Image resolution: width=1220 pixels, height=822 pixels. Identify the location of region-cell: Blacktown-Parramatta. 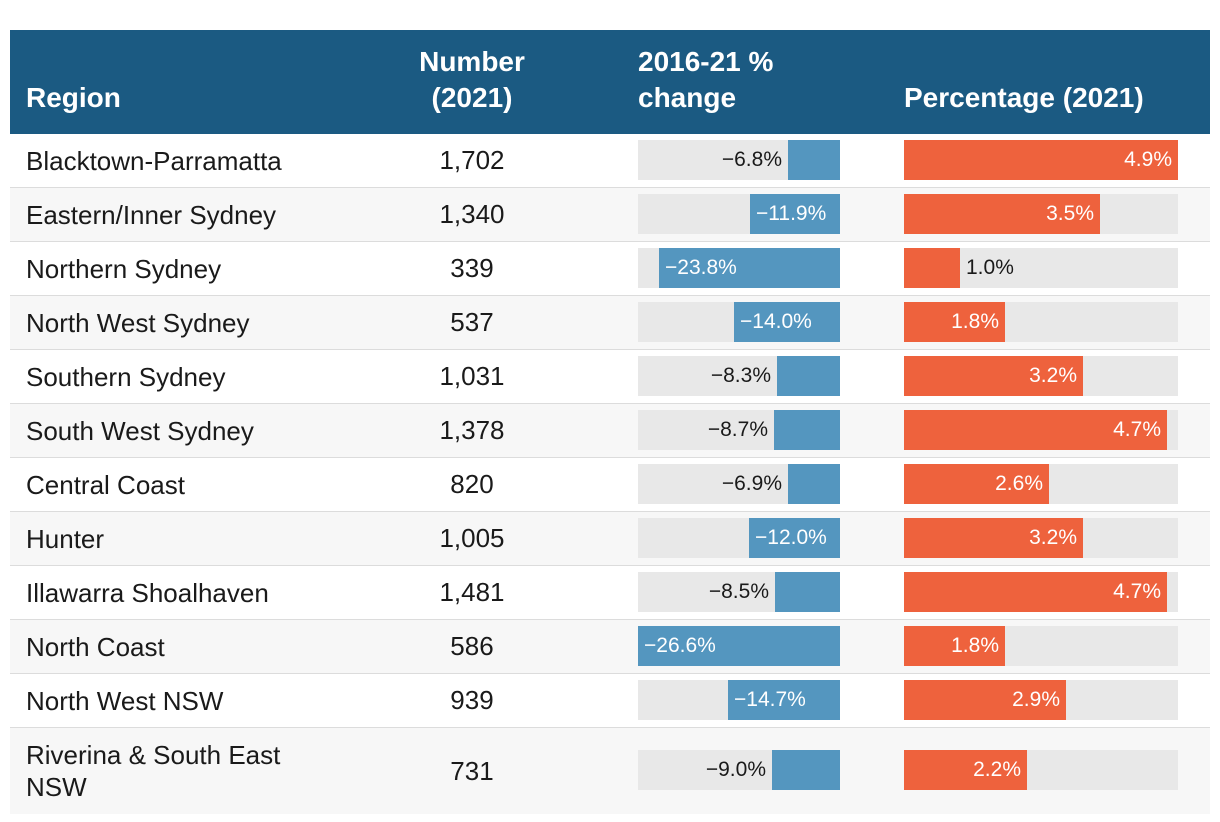
(154, 160).